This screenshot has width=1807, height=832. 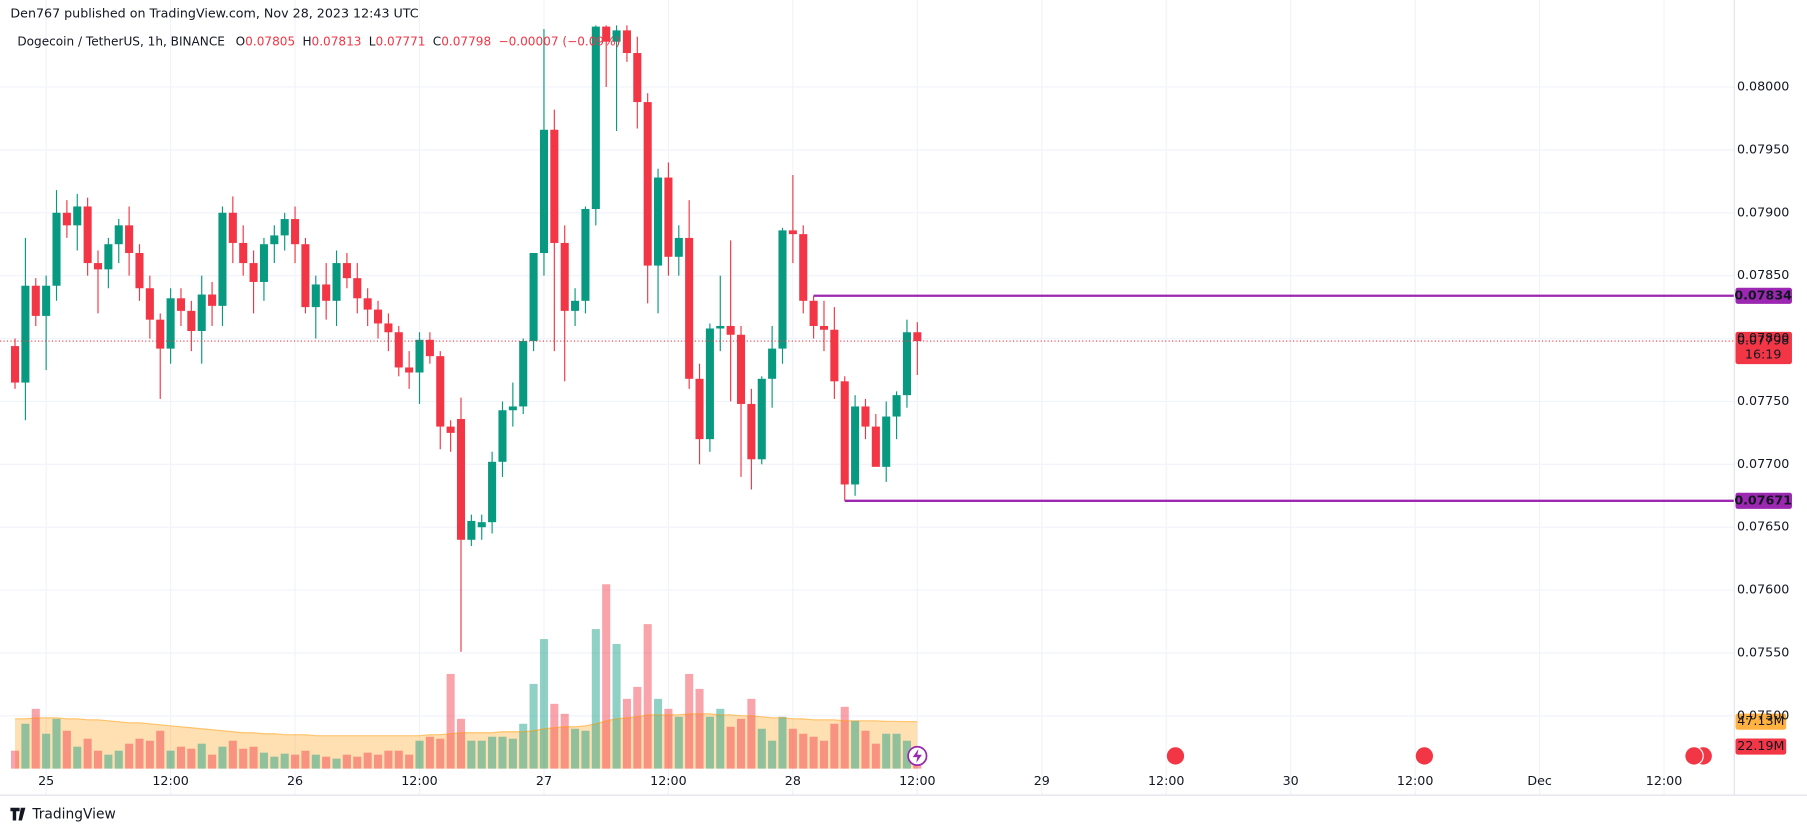 I want to click on events, so click(x=1310, y=756).